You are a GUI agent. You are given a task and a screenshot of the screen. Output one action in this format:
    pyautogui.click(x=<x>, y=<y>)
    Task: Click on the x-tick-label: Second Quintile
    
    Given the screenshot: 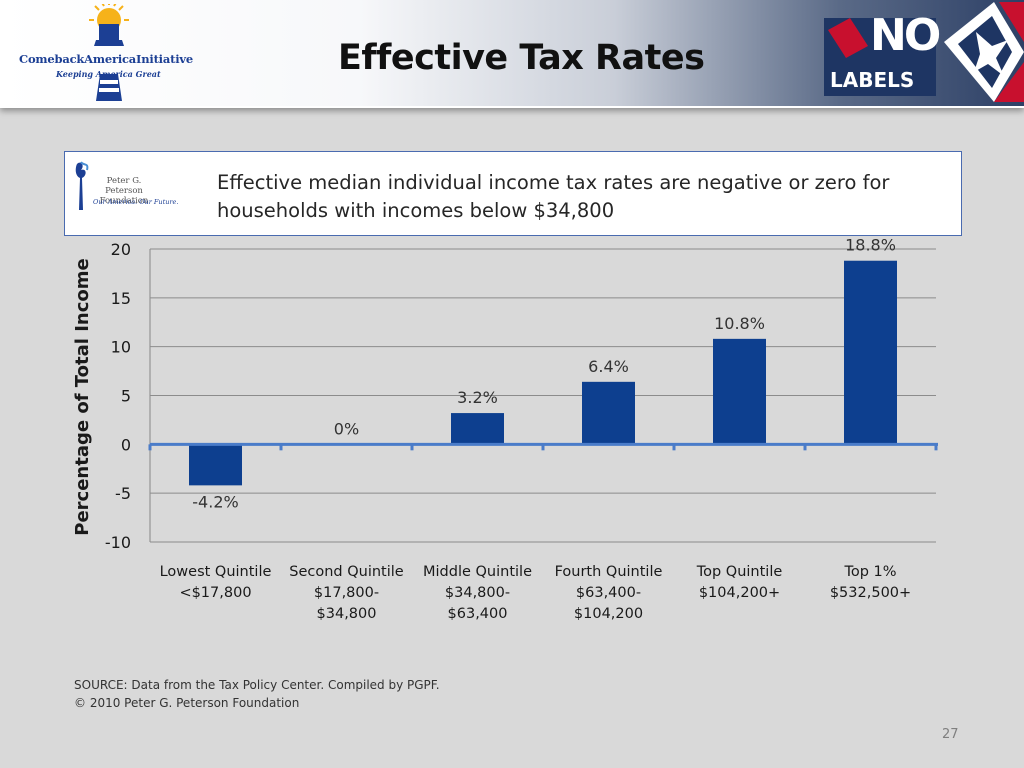 What is the action you would take?
    pyautogui.click(x=346, y=572)
    